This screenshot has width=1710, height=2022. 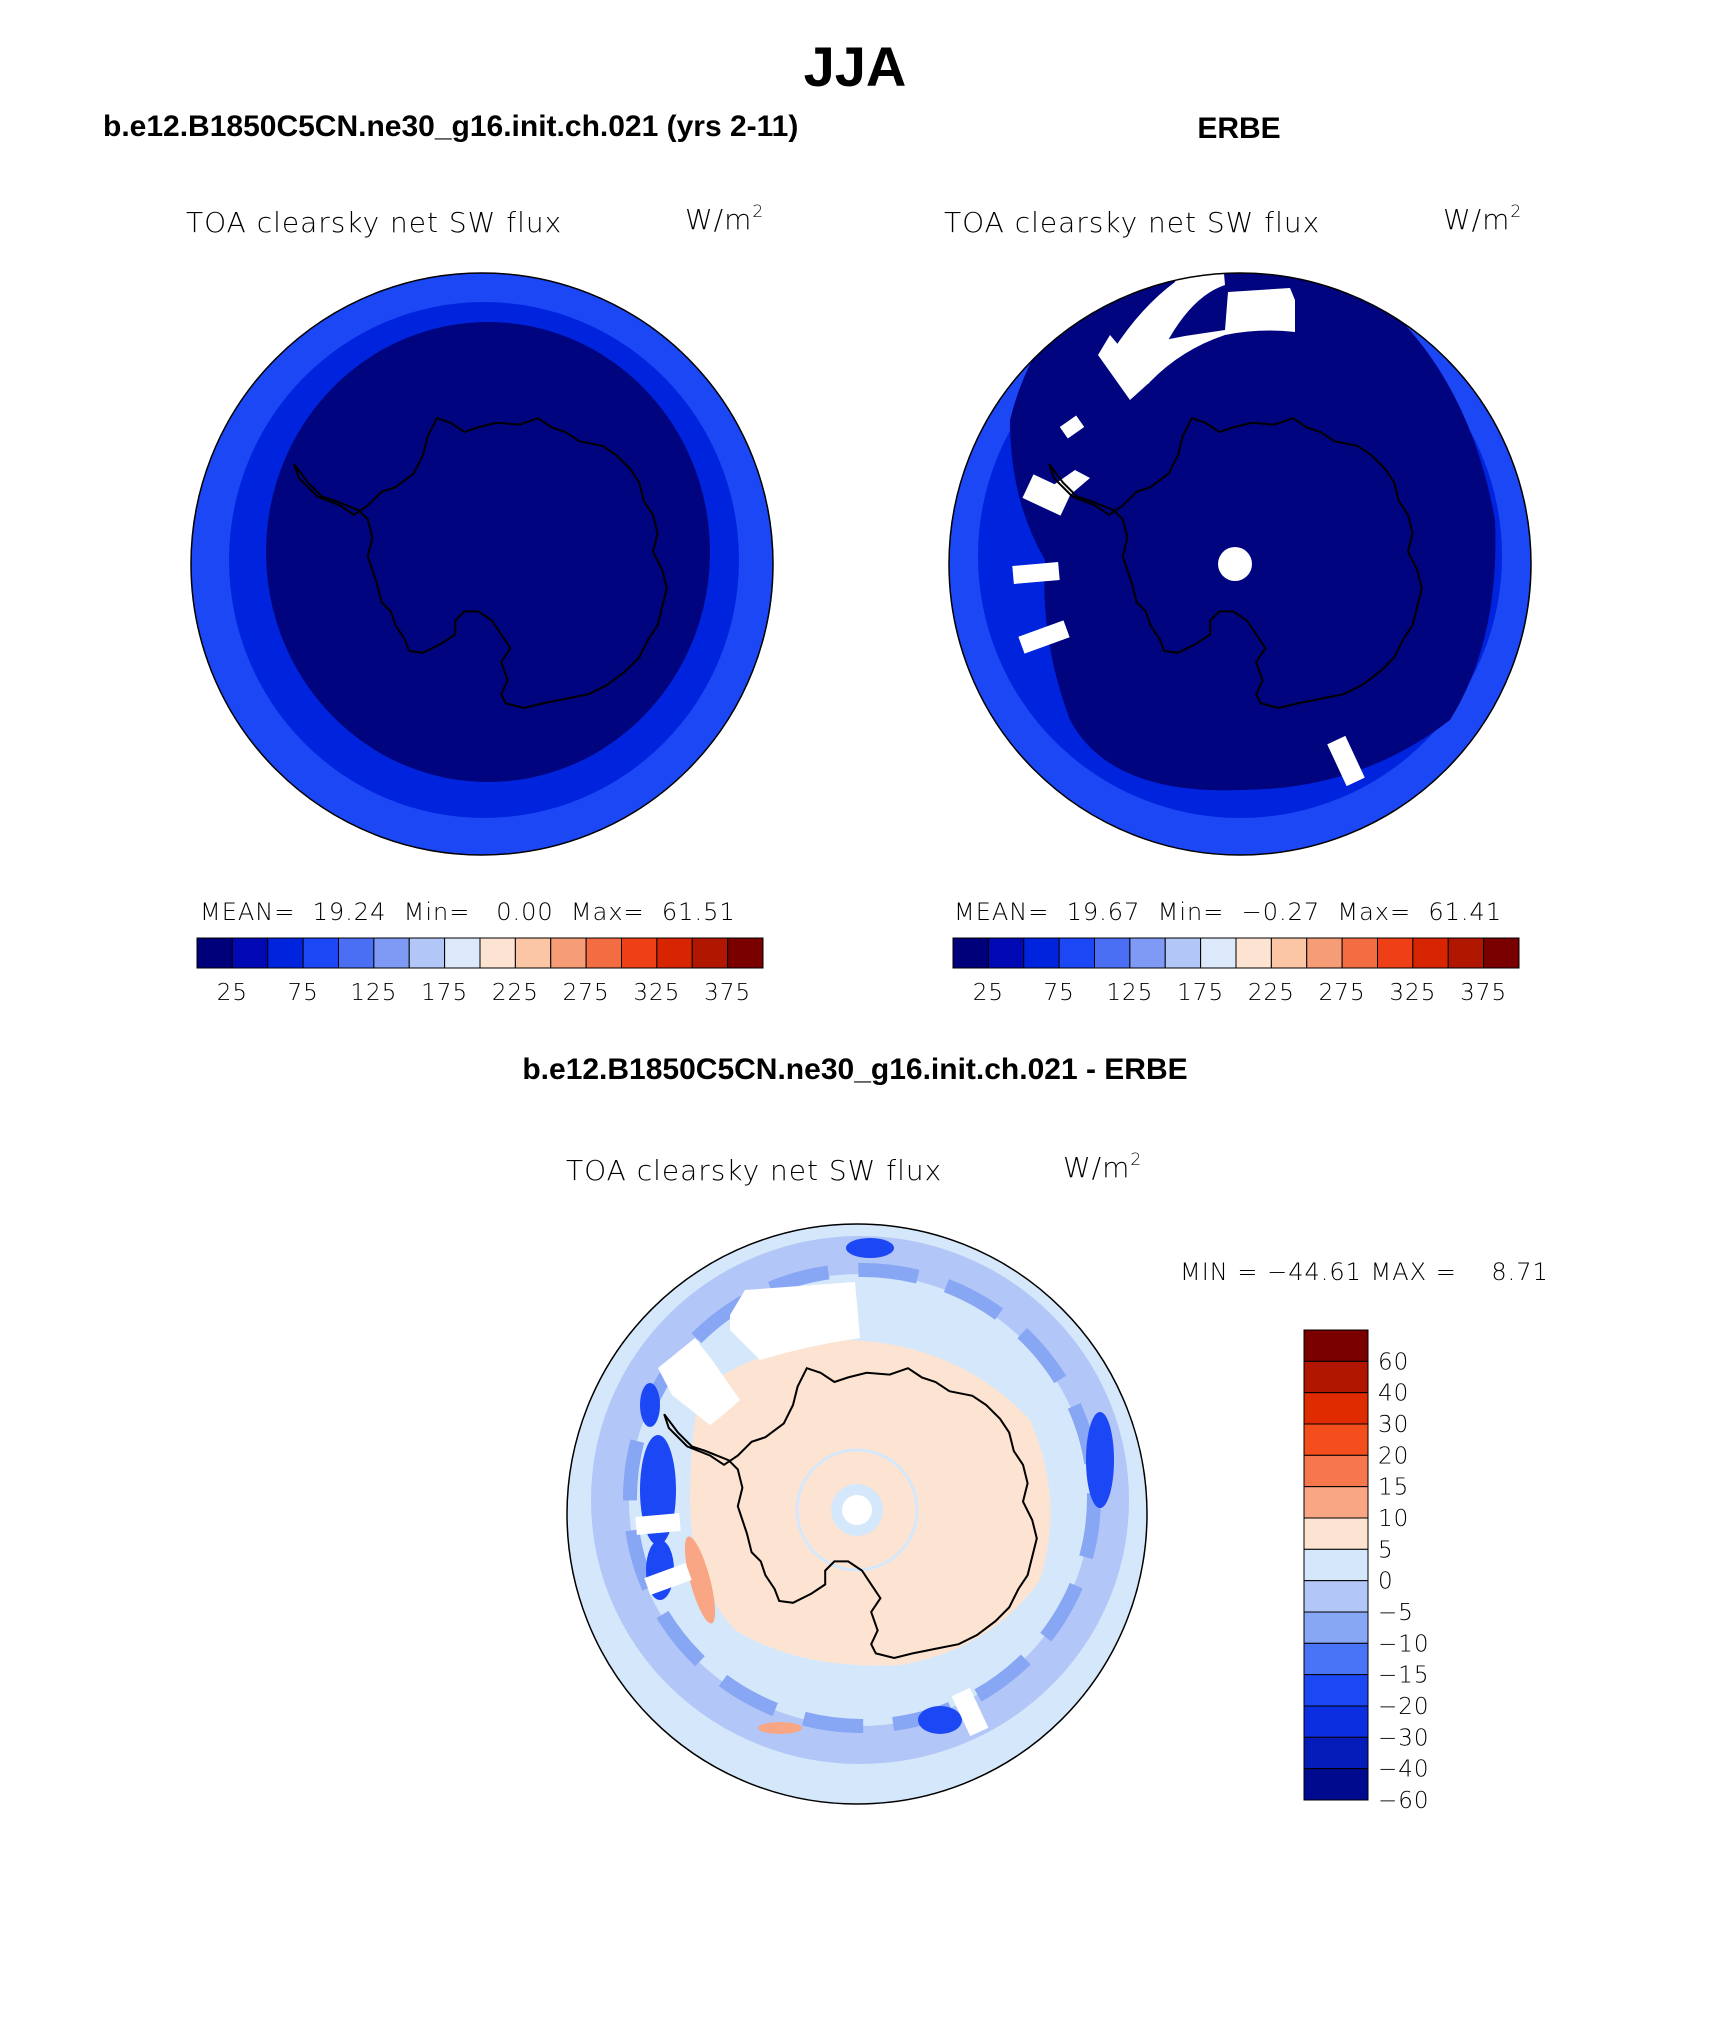 I want to click on map-diff-border, so click(x=857, y=1514).